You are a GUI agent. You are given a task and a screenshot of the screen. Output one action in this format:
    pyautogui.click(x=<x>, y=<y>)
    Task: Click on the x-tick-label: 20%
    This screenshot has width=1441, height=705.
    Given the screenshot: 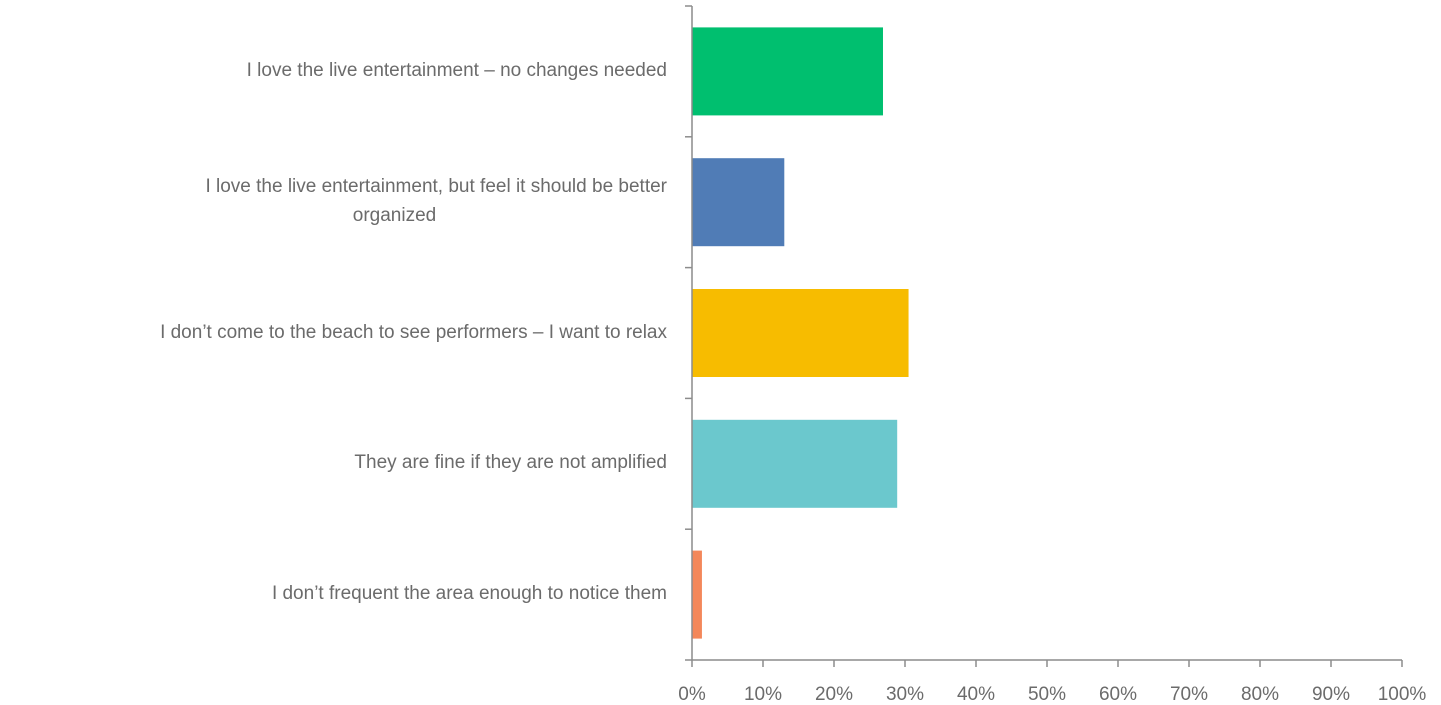 What is the action you would take?
    pyautogui.click(x=834, y=694)
    